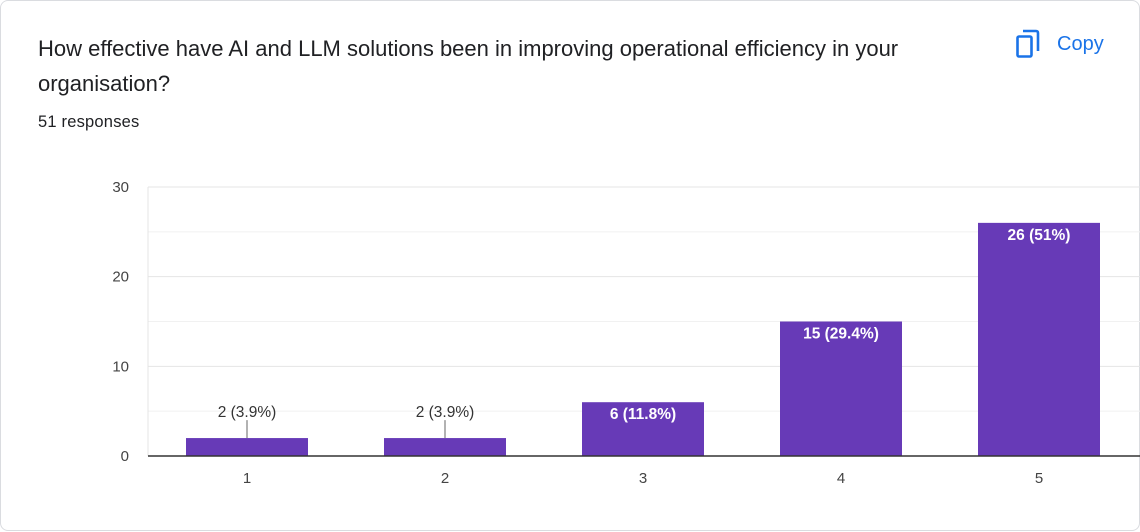  What do you see at coordinates (1039, 478) in the screenshot?
I see `x-tick-label: 5` at bounding box center [1039, 478].